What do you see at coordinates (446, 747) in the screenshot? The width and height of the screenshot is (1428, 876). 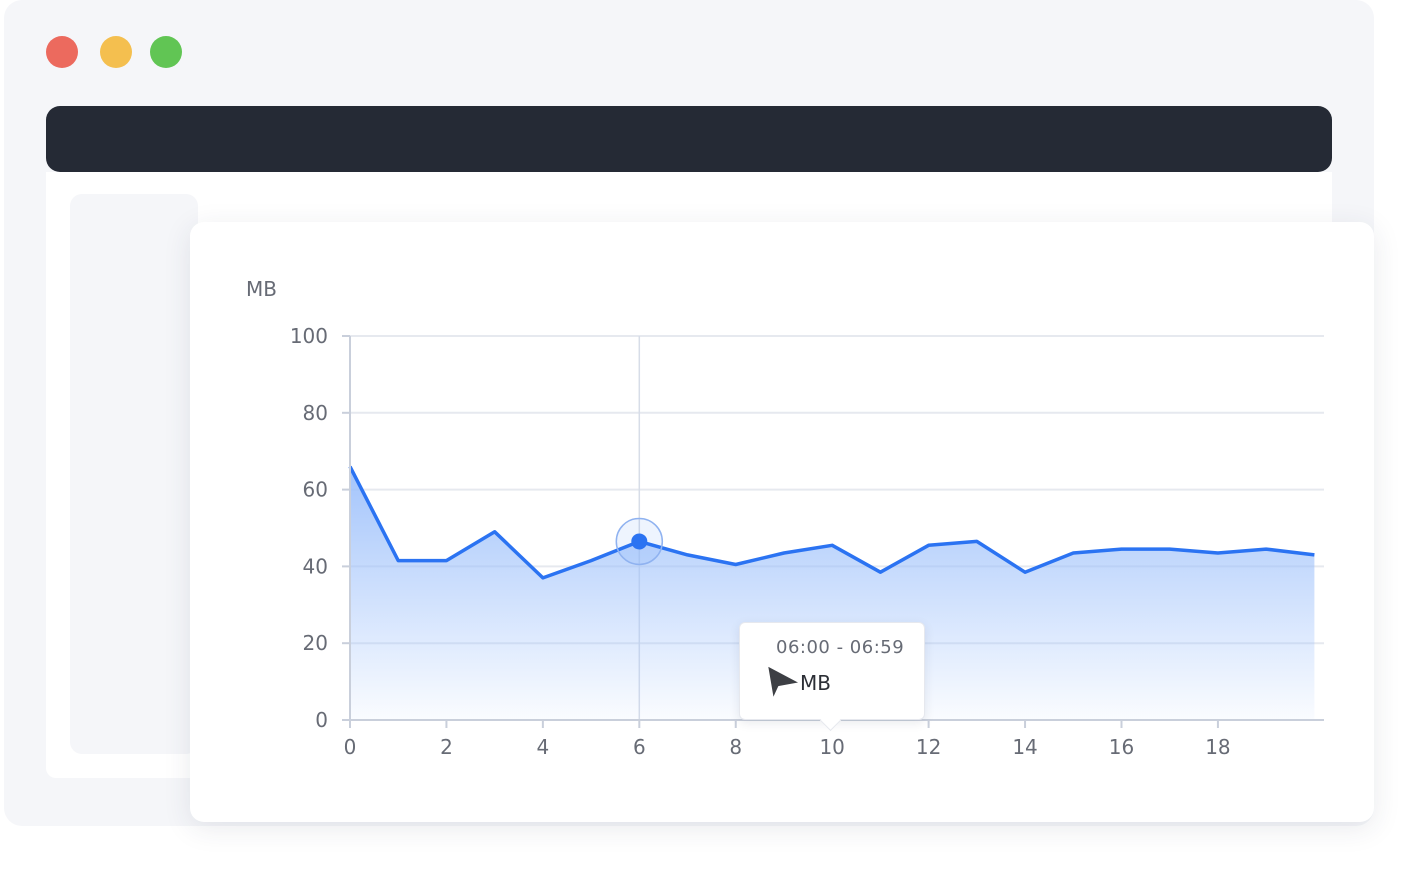 I see `x-tick-label: 2` at bounding box center [446, 747].